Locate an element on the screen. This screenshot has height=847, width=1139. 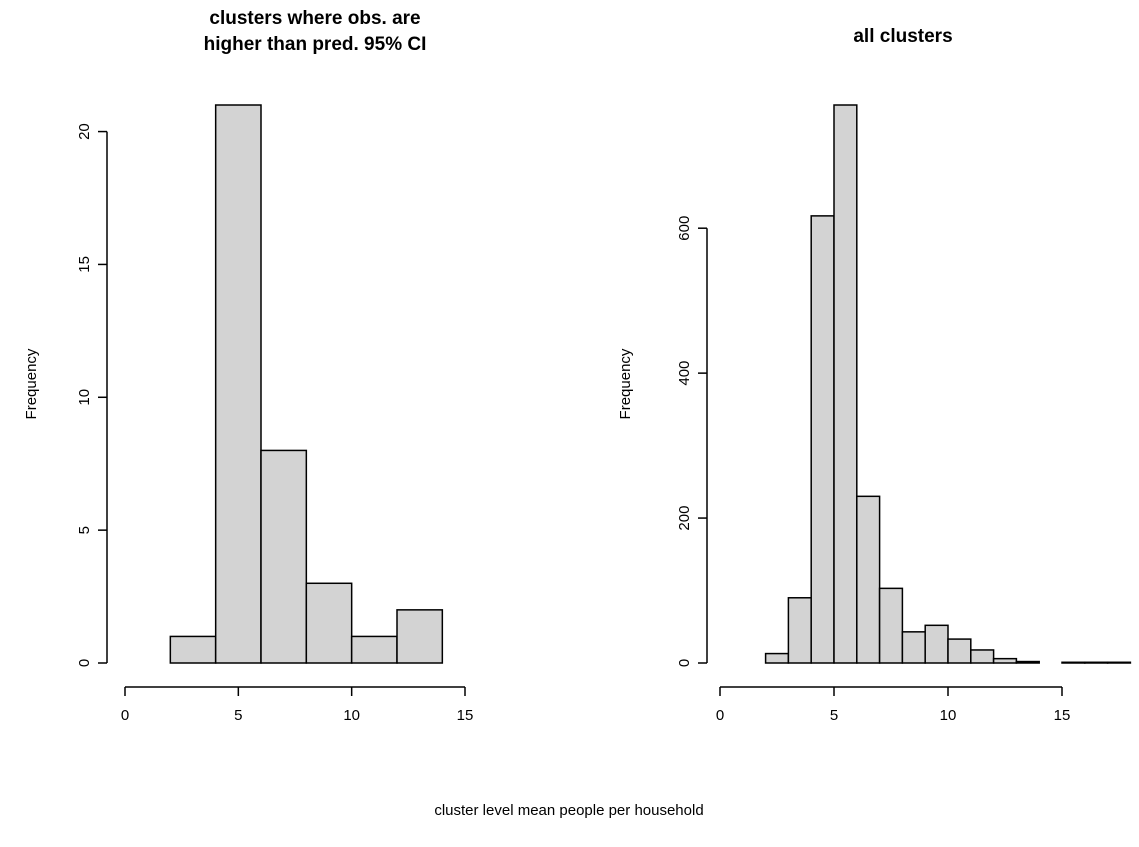
y-tick-label: 400 is located at coordinates (684, 373).